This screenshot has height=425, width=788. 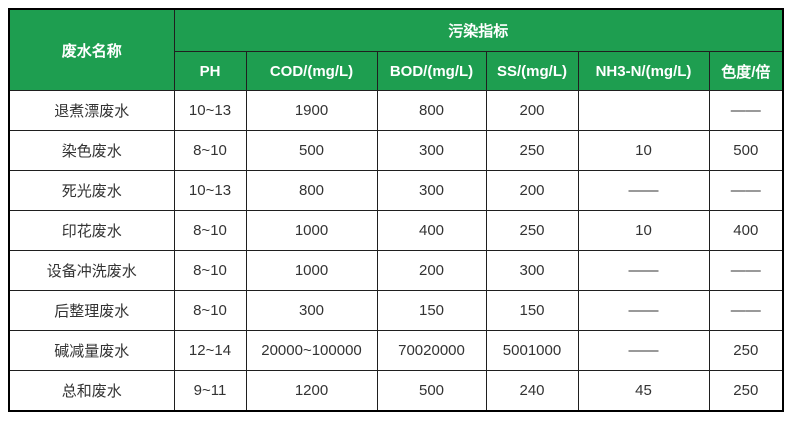 What do you see at coordinates (532, 390) in the screenshot?
I see `value-cell: 240` at bounding box center [532, 390].